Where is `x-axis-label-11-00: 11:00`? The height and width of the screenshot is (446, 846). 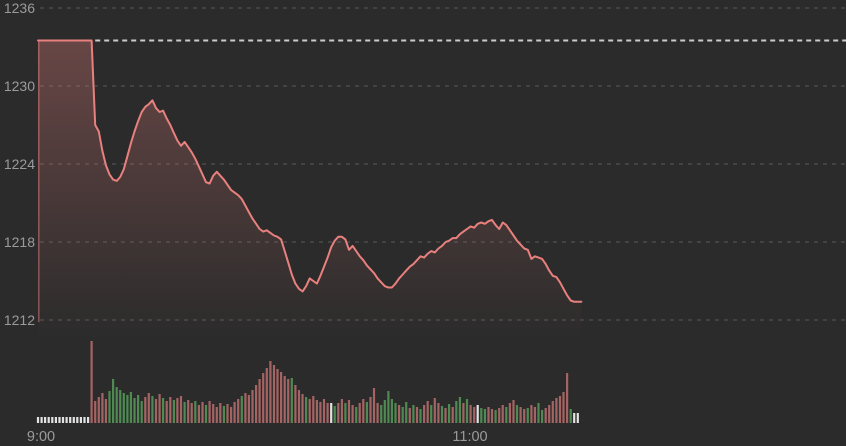 x-axis-label-11-00: 11:00 is located at coordinates (469, 437).